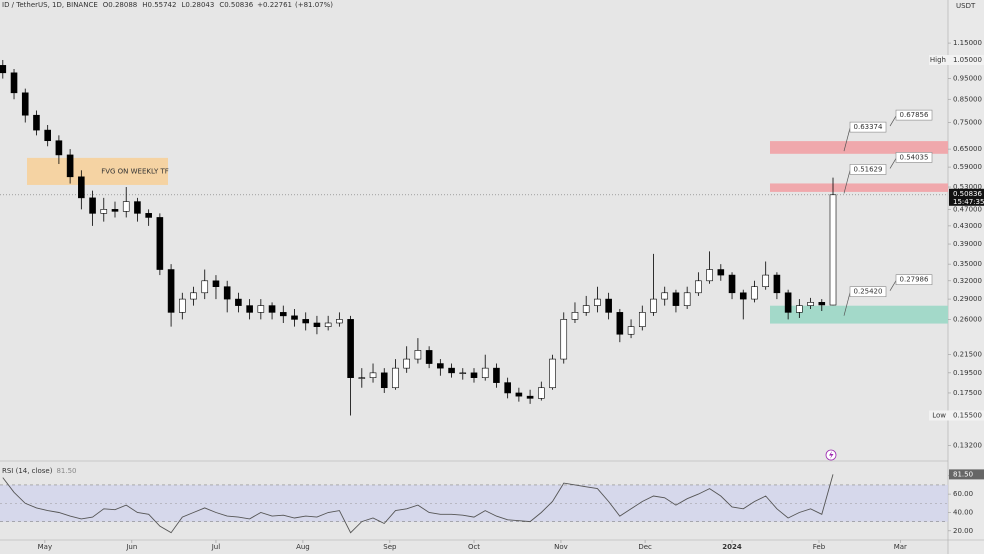  I want to click on unit-label: USDT, so click(966, 6).